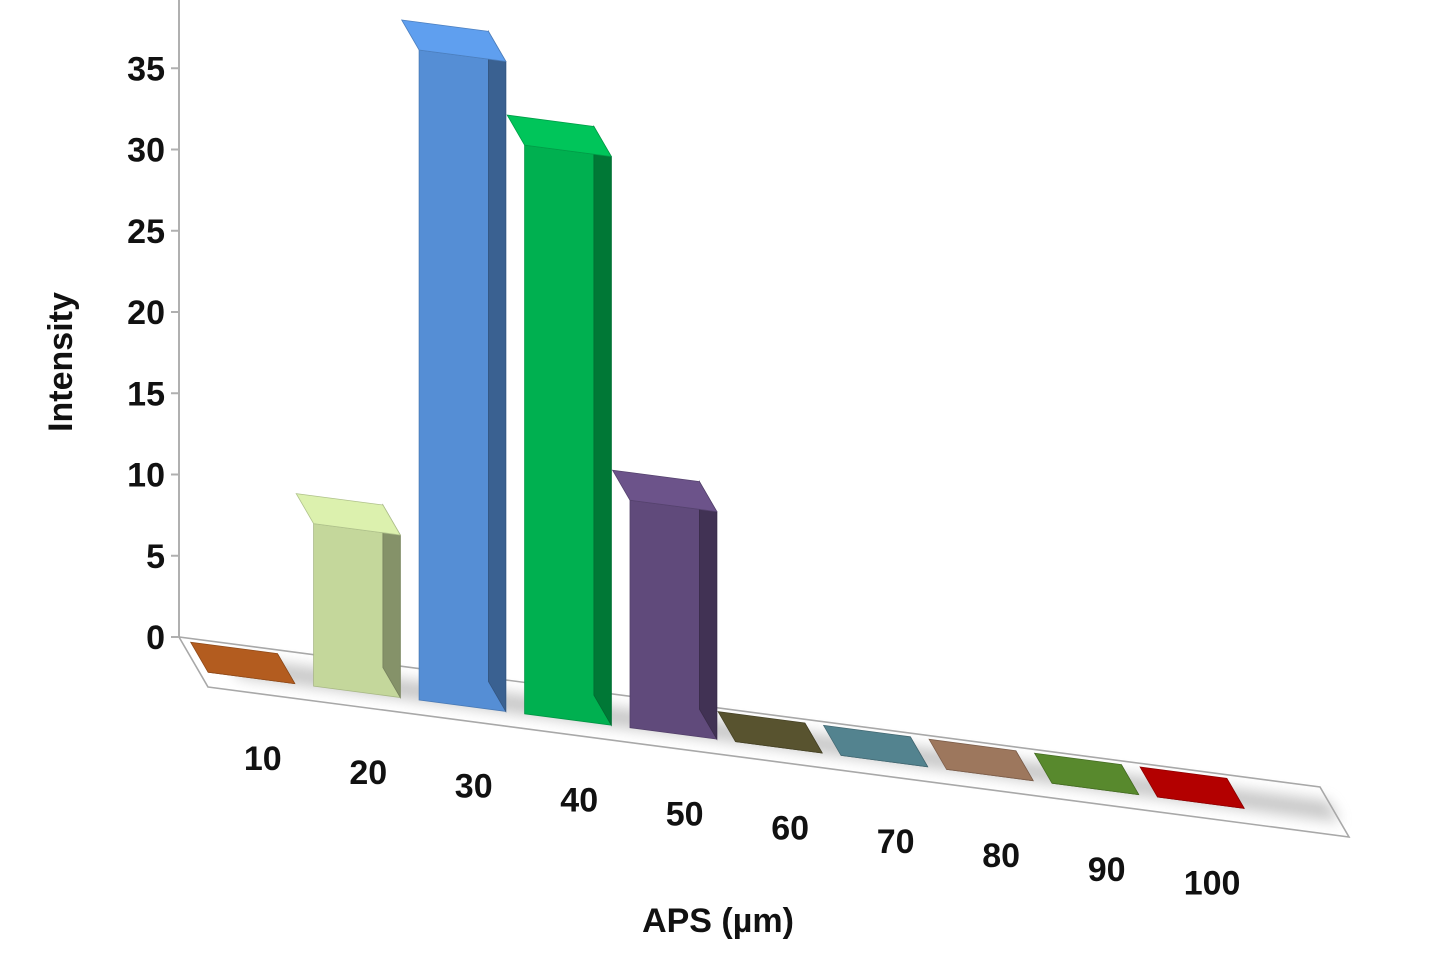 The image size is (1429, 957). I want to click on x-axis: 10 20 30 40 50 60 70 80 90 100, so click(742, 821).